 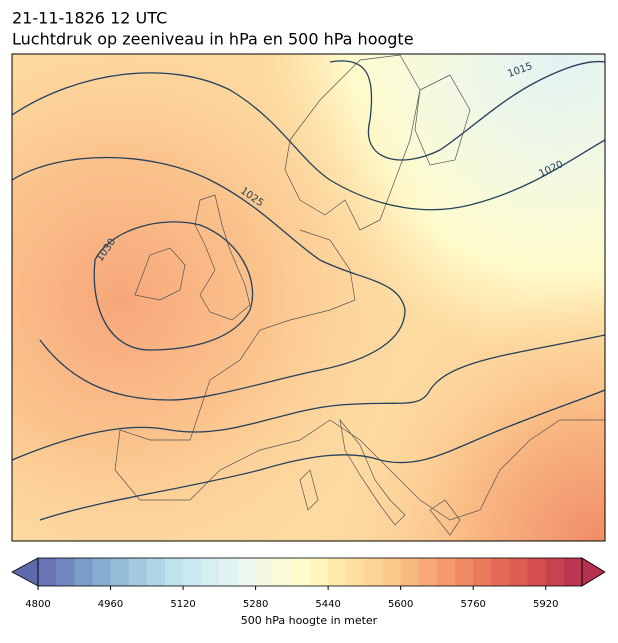 What do you see at coordinates (593, 572) in the screenshot?
I see `colorbar-extend-over` at bounding box center [593, 572].